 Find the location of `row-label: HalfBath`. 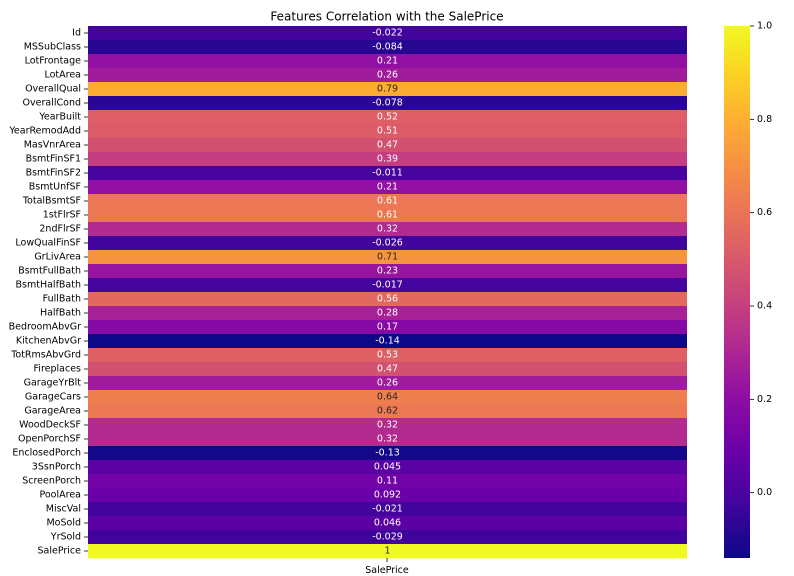

row-label: HalfBath is located at coordinates (60, 313).